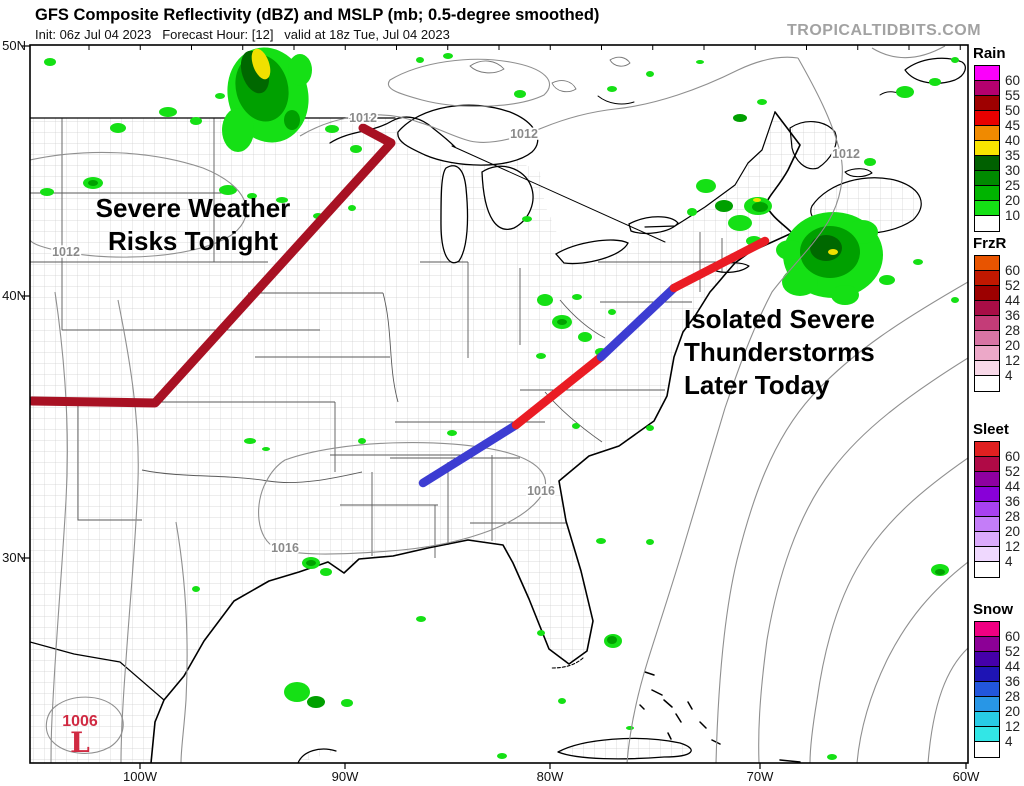 This screenshot has height=786, width=1024. Describe the element at coordinates (213, 265) in the screenshot. I see `severe-risk-outline` at that location.